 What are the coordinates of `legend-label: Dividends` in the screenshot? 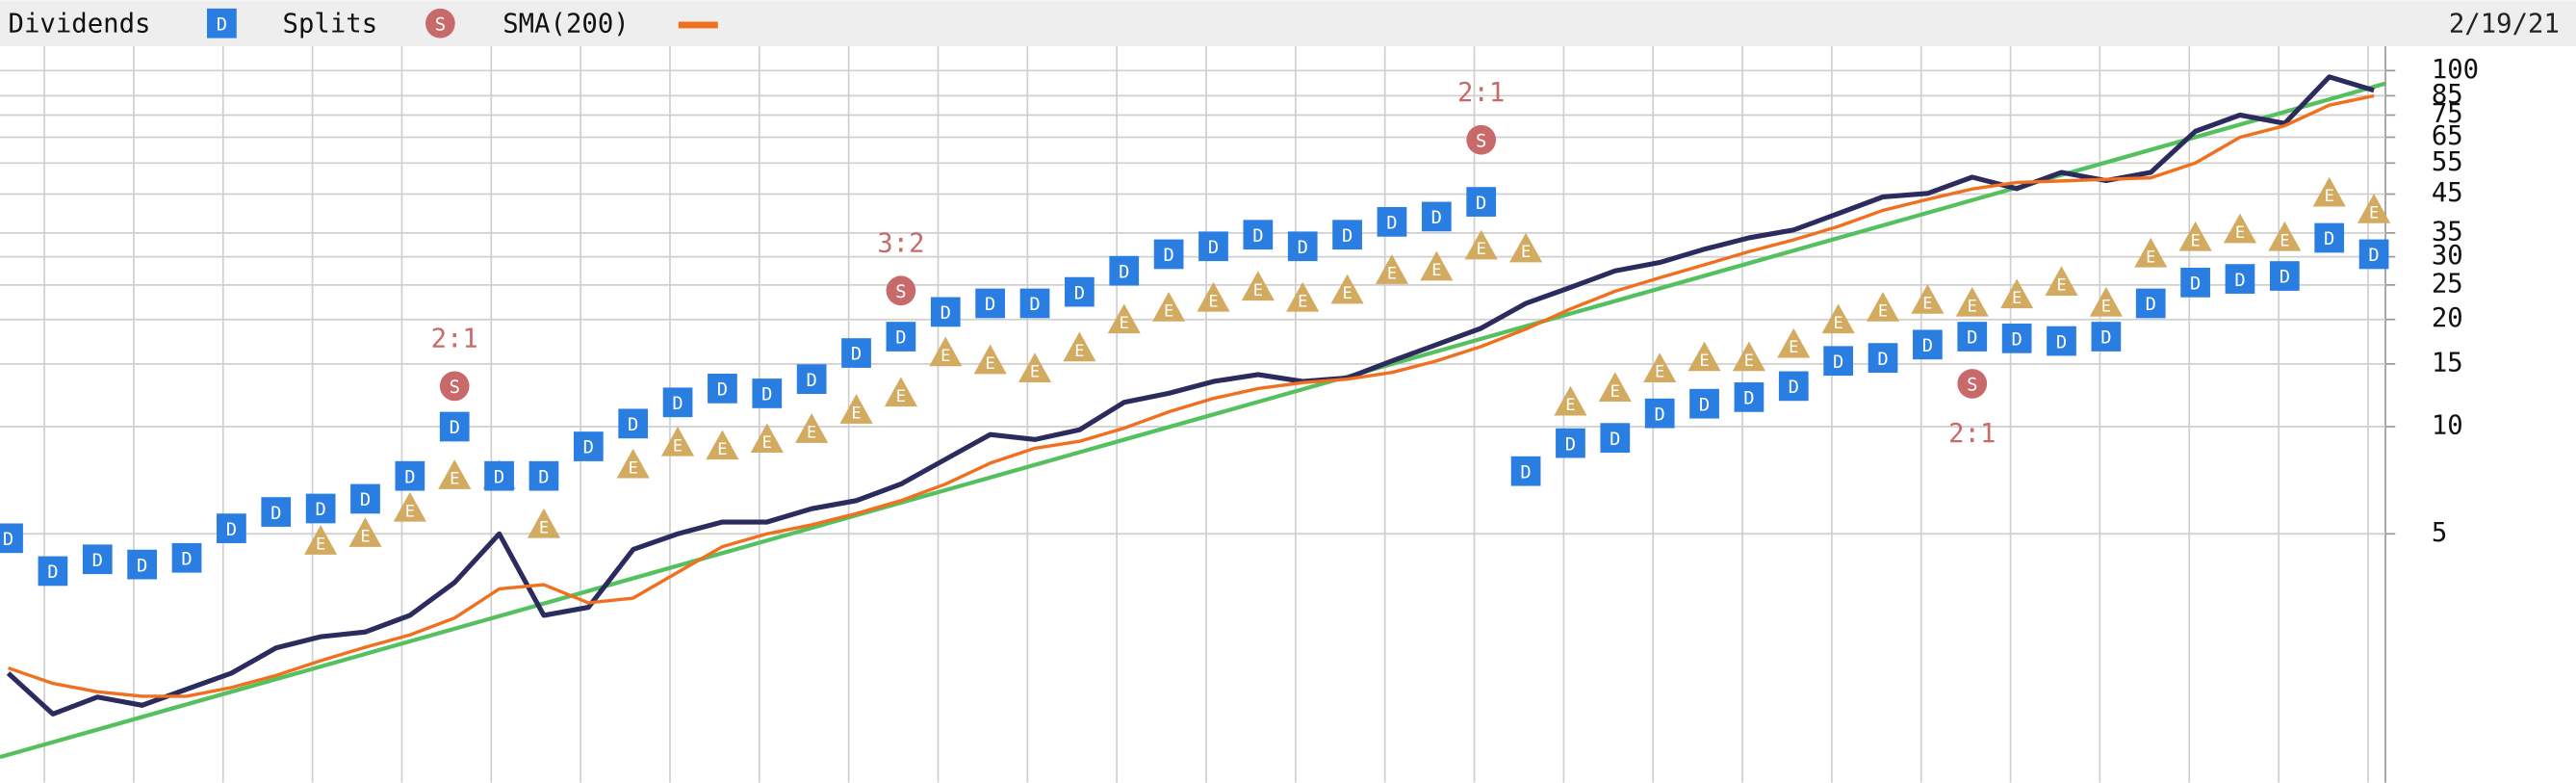 It's located at (80, 24).